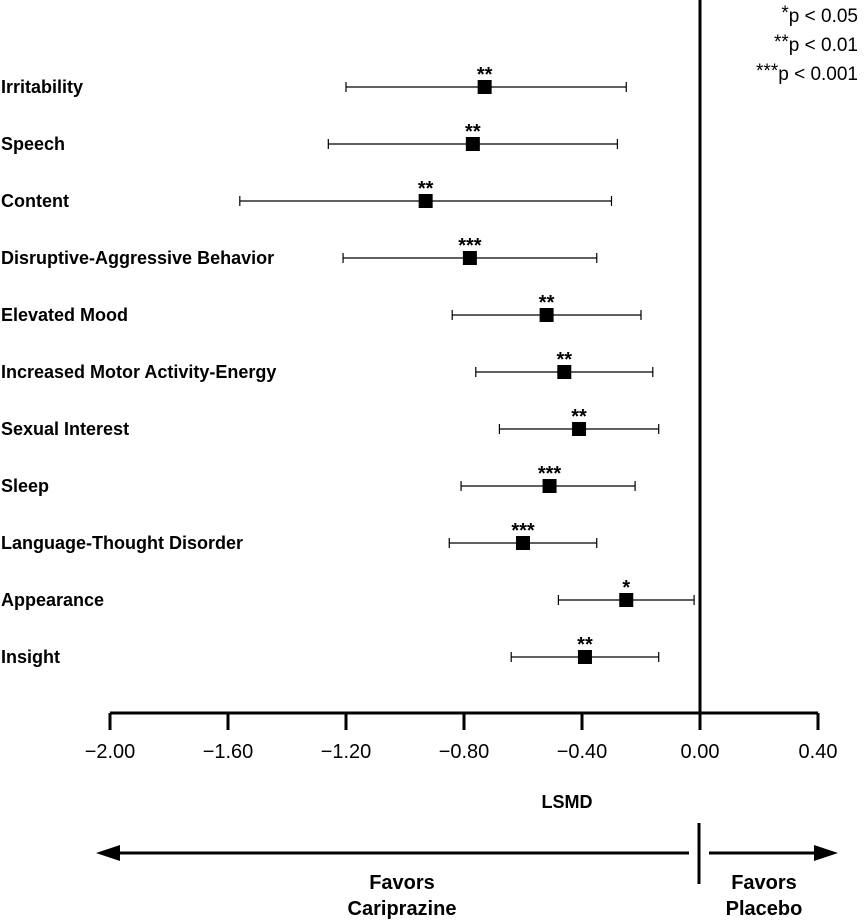 The width and height of the screenshot is (866, 920). What do you see at coordinates (138, 372) in the screenshot?
I see `row-label: Increased Motor Activity-Energy` at bounding box center [138, 372].